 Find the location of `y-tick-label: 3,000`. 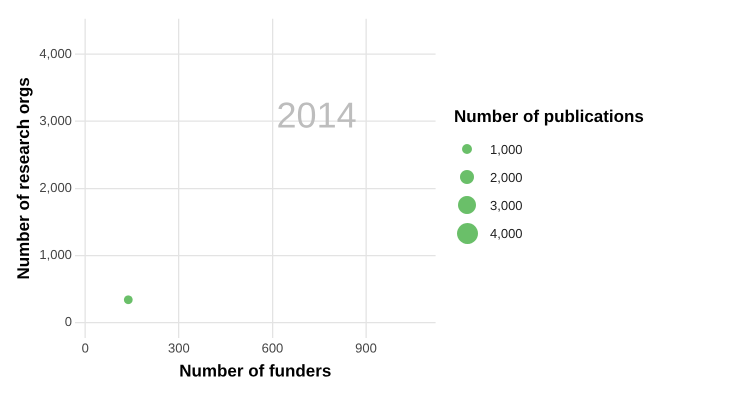

y-tick-label: 3,000 is located at coordinates (55, 120).